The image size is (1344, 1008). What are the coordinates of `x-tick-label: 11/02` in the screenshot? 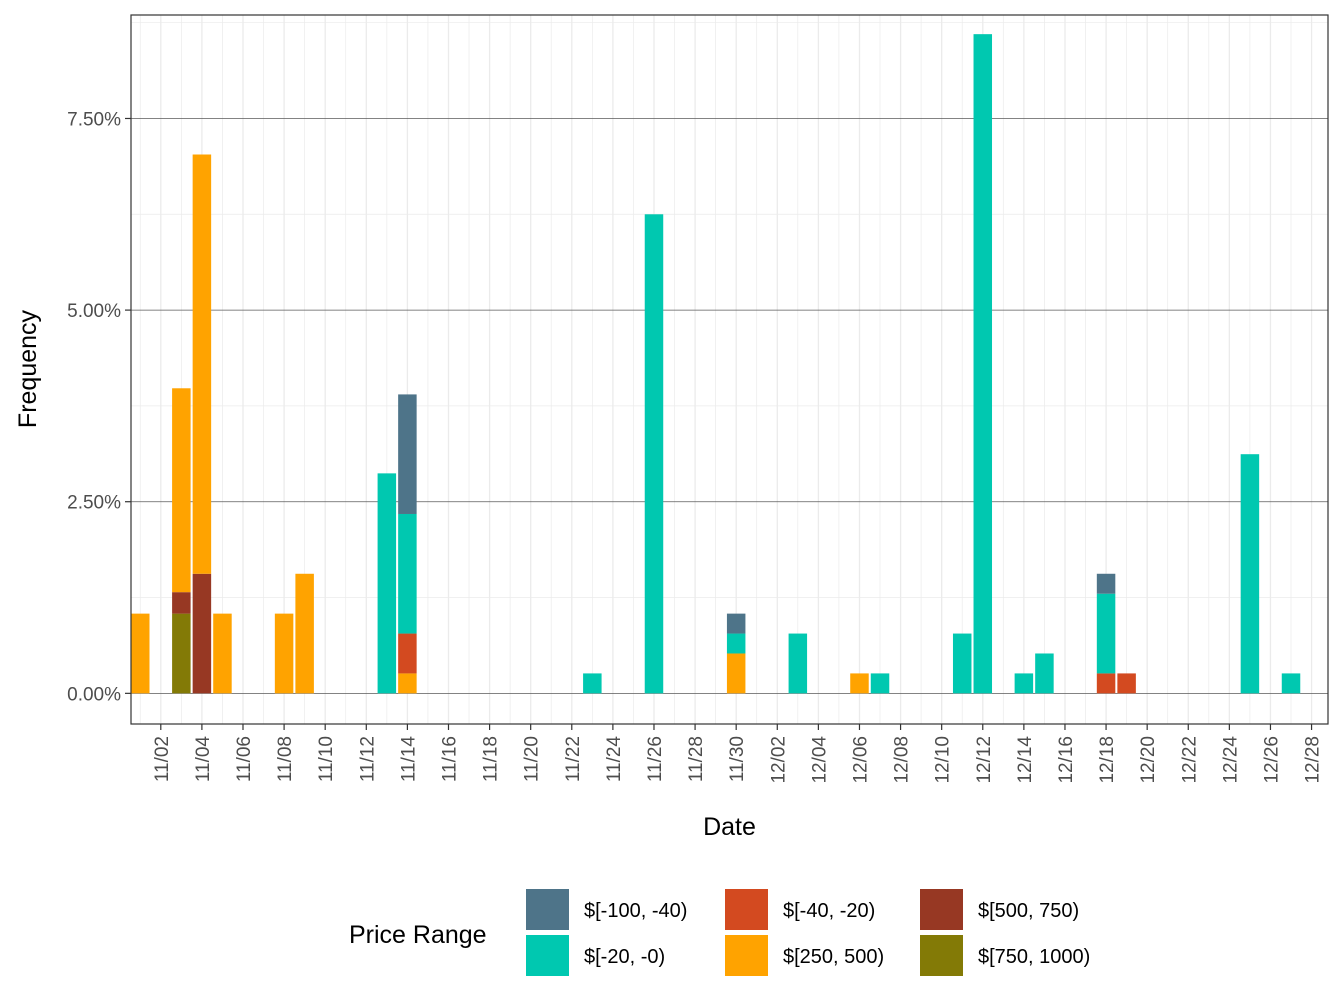 It's located at (162, 759).